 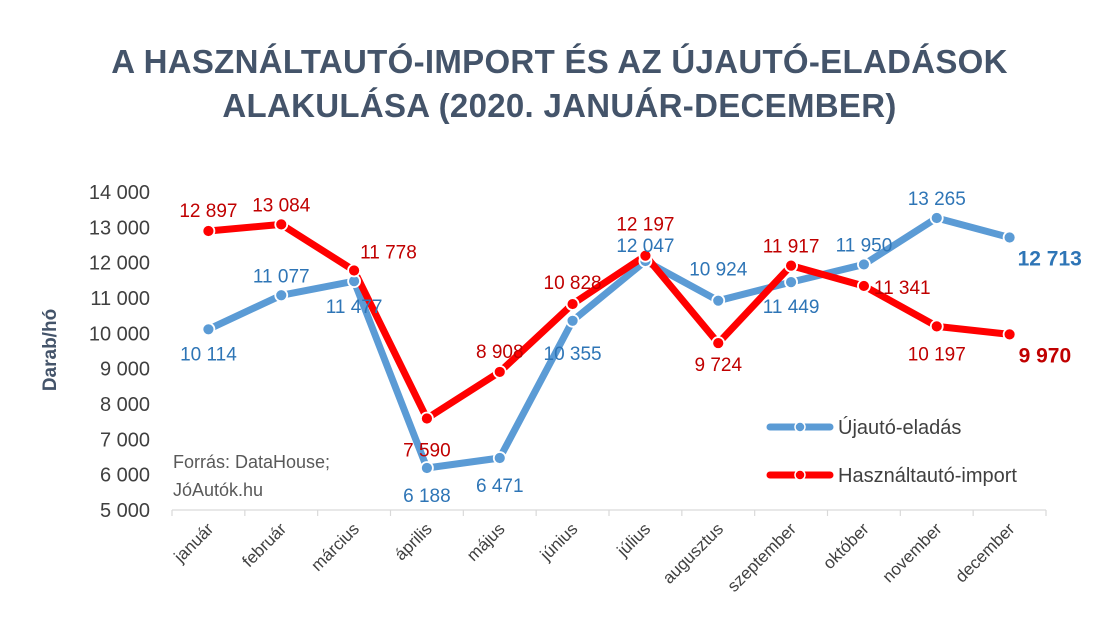 I want to click on y-tick-label: 7 000, so click(x=125, y=440).